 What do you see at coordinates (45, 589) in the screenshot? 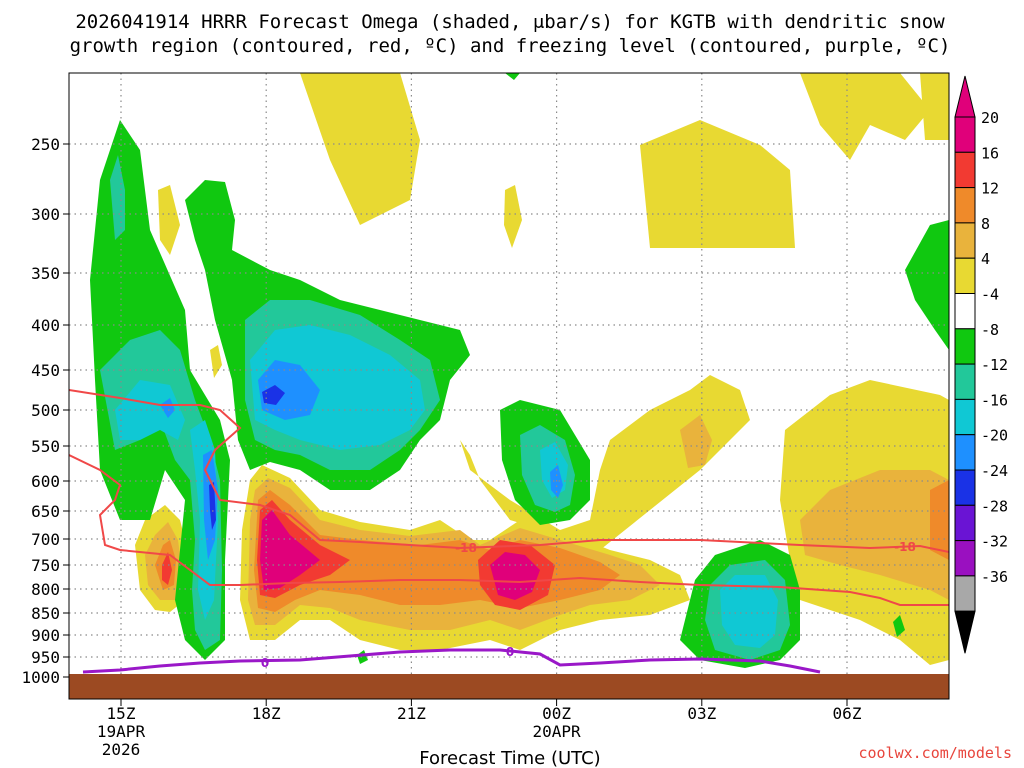
I see `y-tick-label: 800` at bounding box center [45, 589].